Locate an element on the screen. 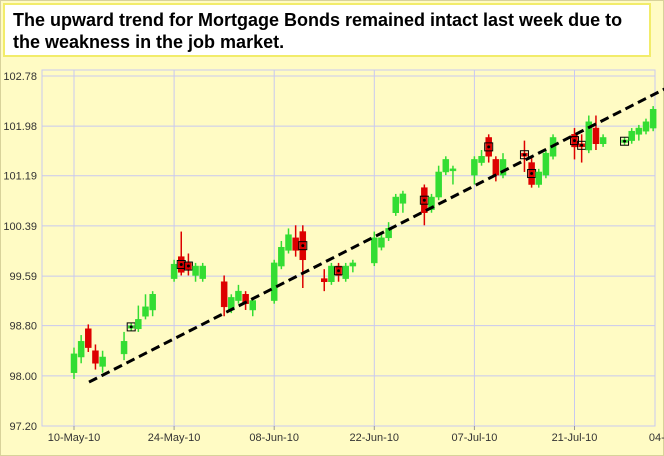  x-tick-label: 24-May-10 is located at coordinates (174, 438).